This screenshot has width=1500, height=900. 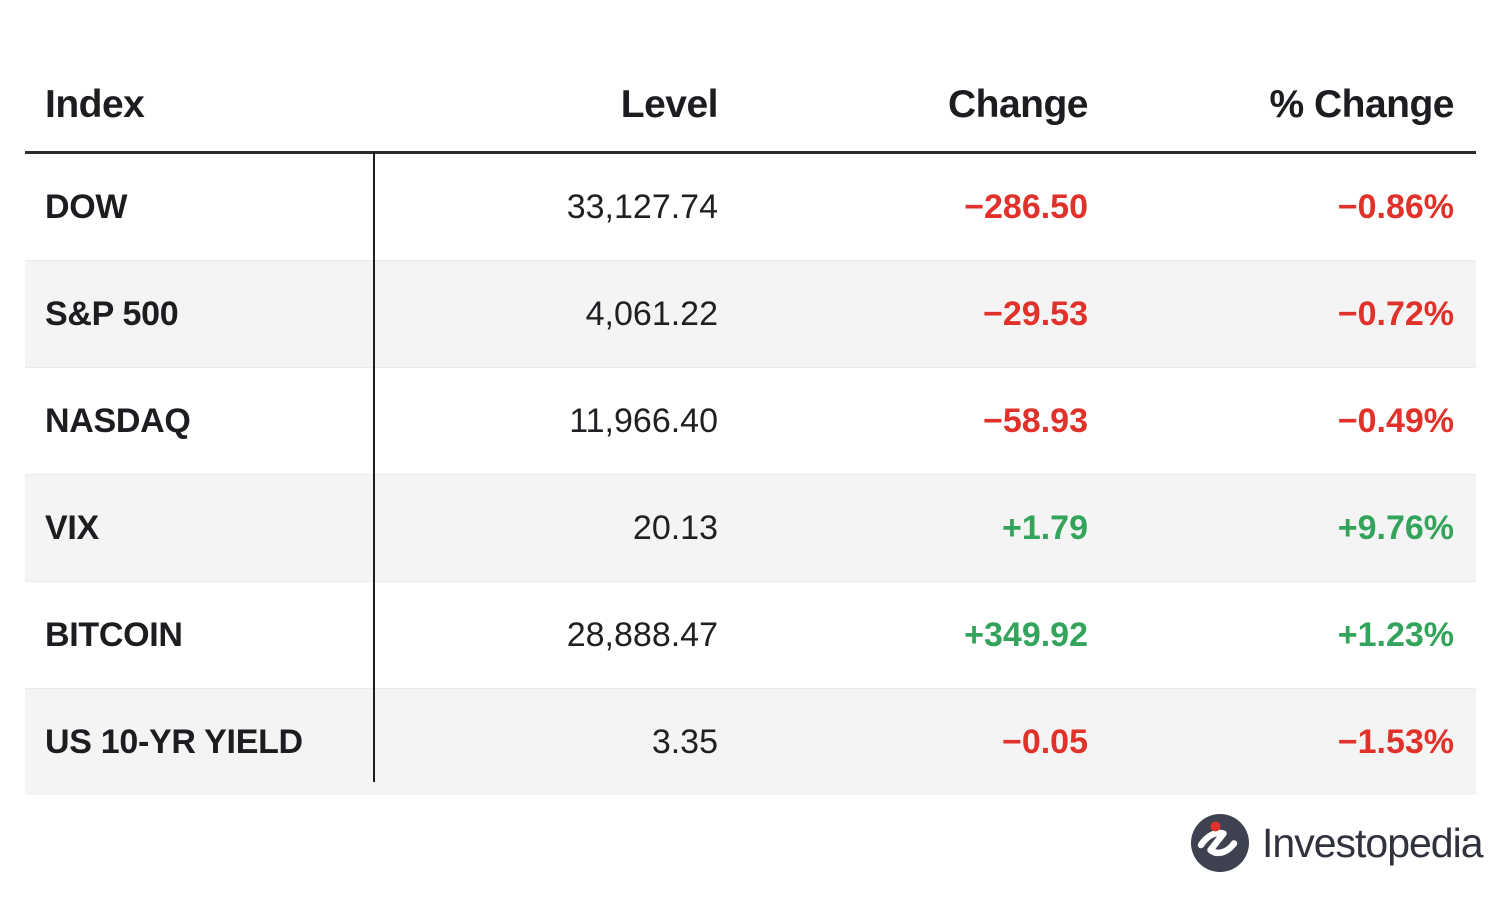 What do you see at coordinates (114, 634) in the screenshot?
I see `index-name: BITCOIN` at bounding box center [114, 634].